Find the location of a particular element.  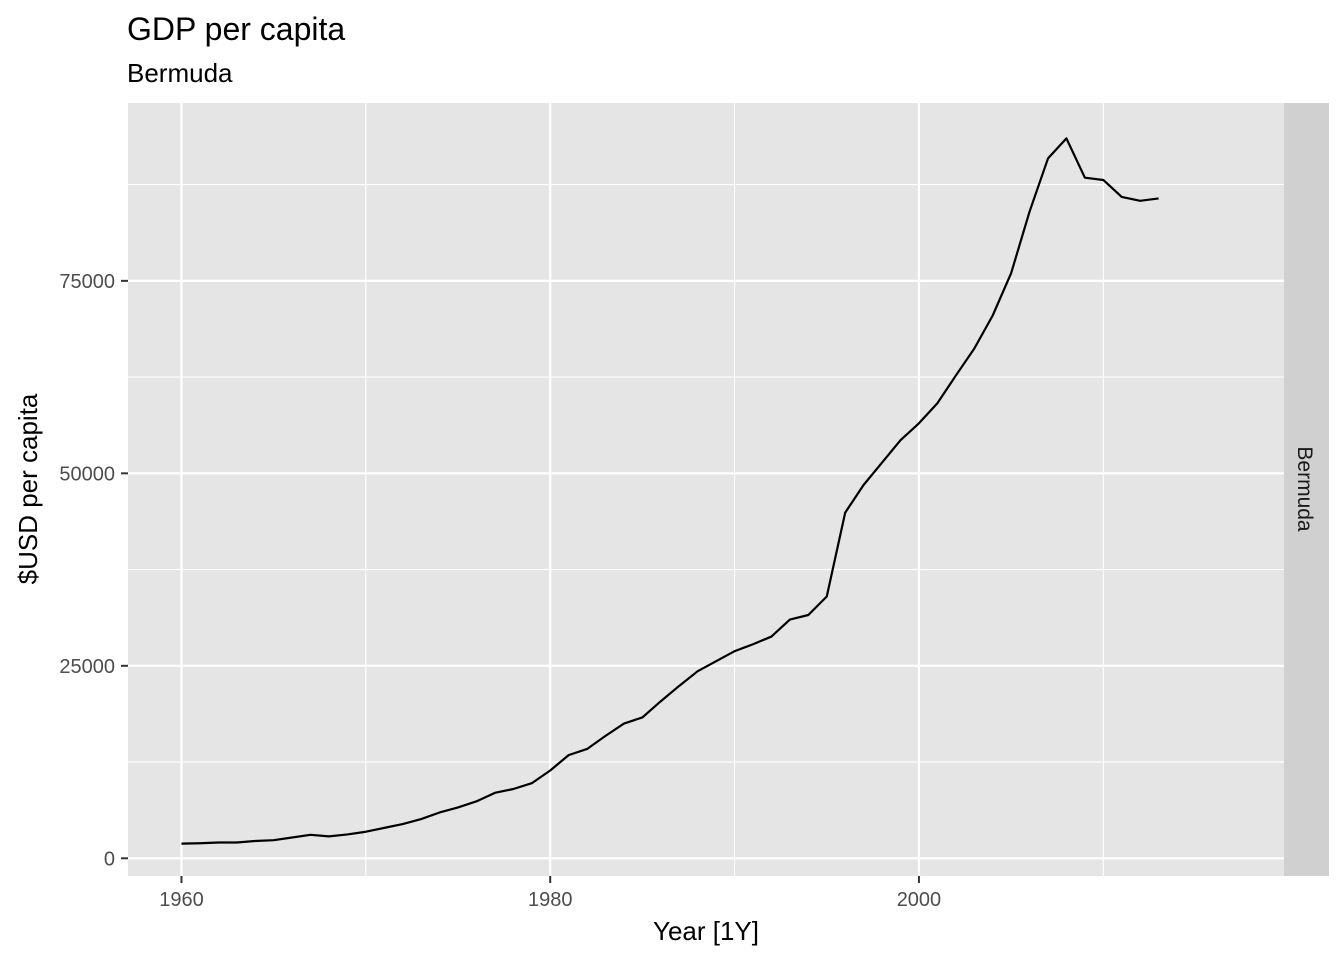

x-tick-label: 1980 is located at coordinates (550, 900).